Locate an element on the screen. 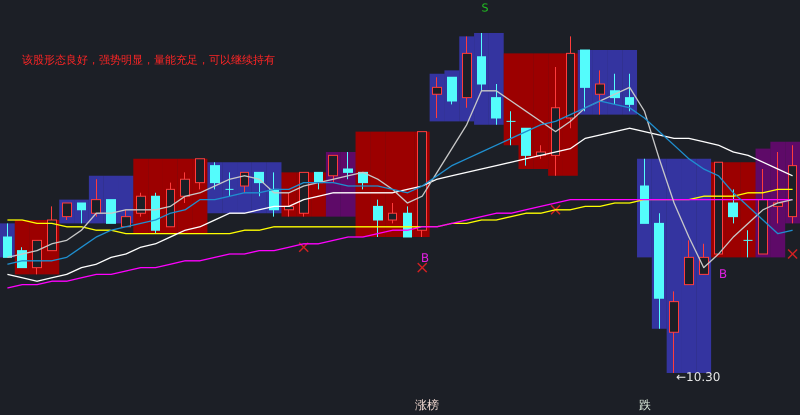 The image size is (800, 415). text: 涨榜 is located at coordinates (427, 405).